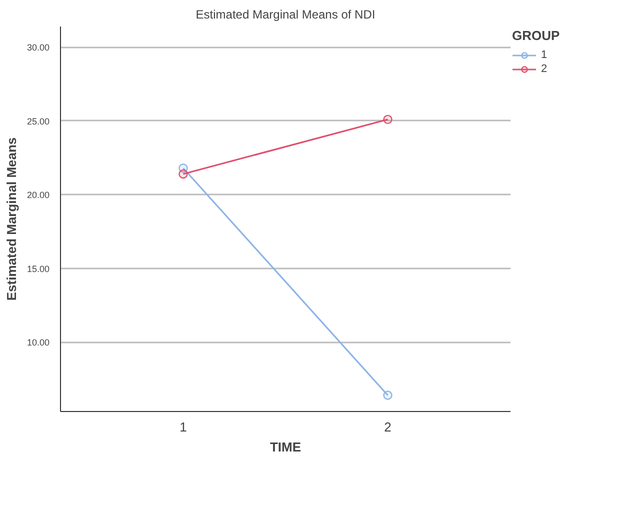 The height and width of the screenshot is (507, 638). What do you see at coordinates (38, 121) in the screenshot?
I see `y-tick-label: 25.00` at bounding box center [38, 121].